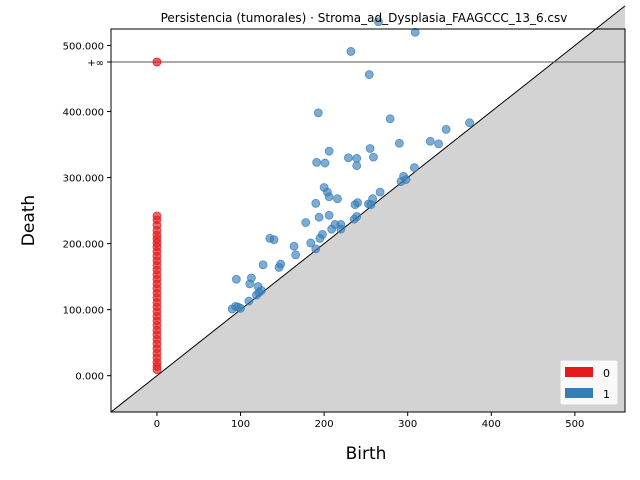 The height and width of the screenshot is (480, 640). Describe the element at coordinates (574, 424) in the screenshot. I see `x-tick-label: 500` at that location.